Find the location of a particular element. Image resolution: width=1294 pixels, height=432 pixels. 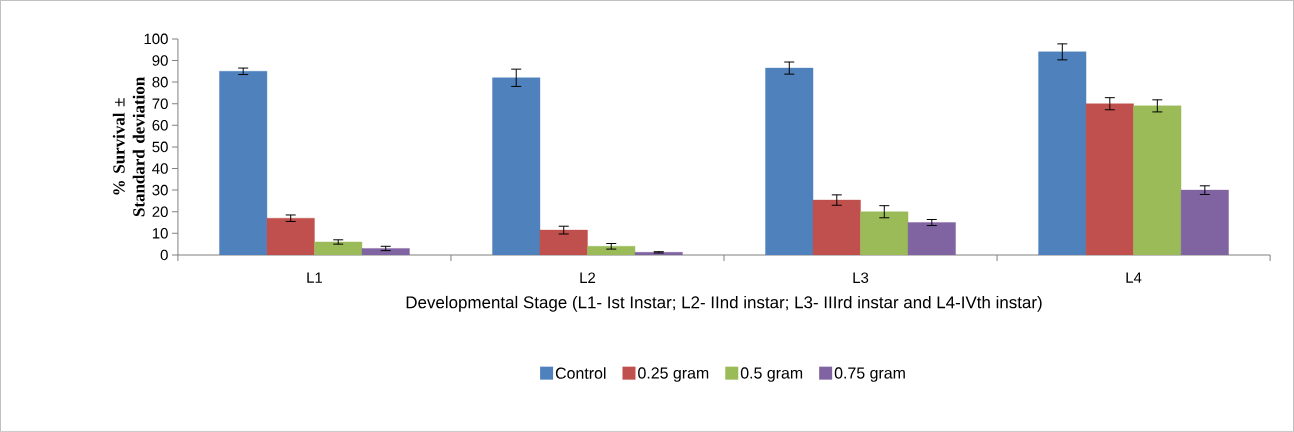

y-tick-label: 0 is located at coordinates (164, 255).